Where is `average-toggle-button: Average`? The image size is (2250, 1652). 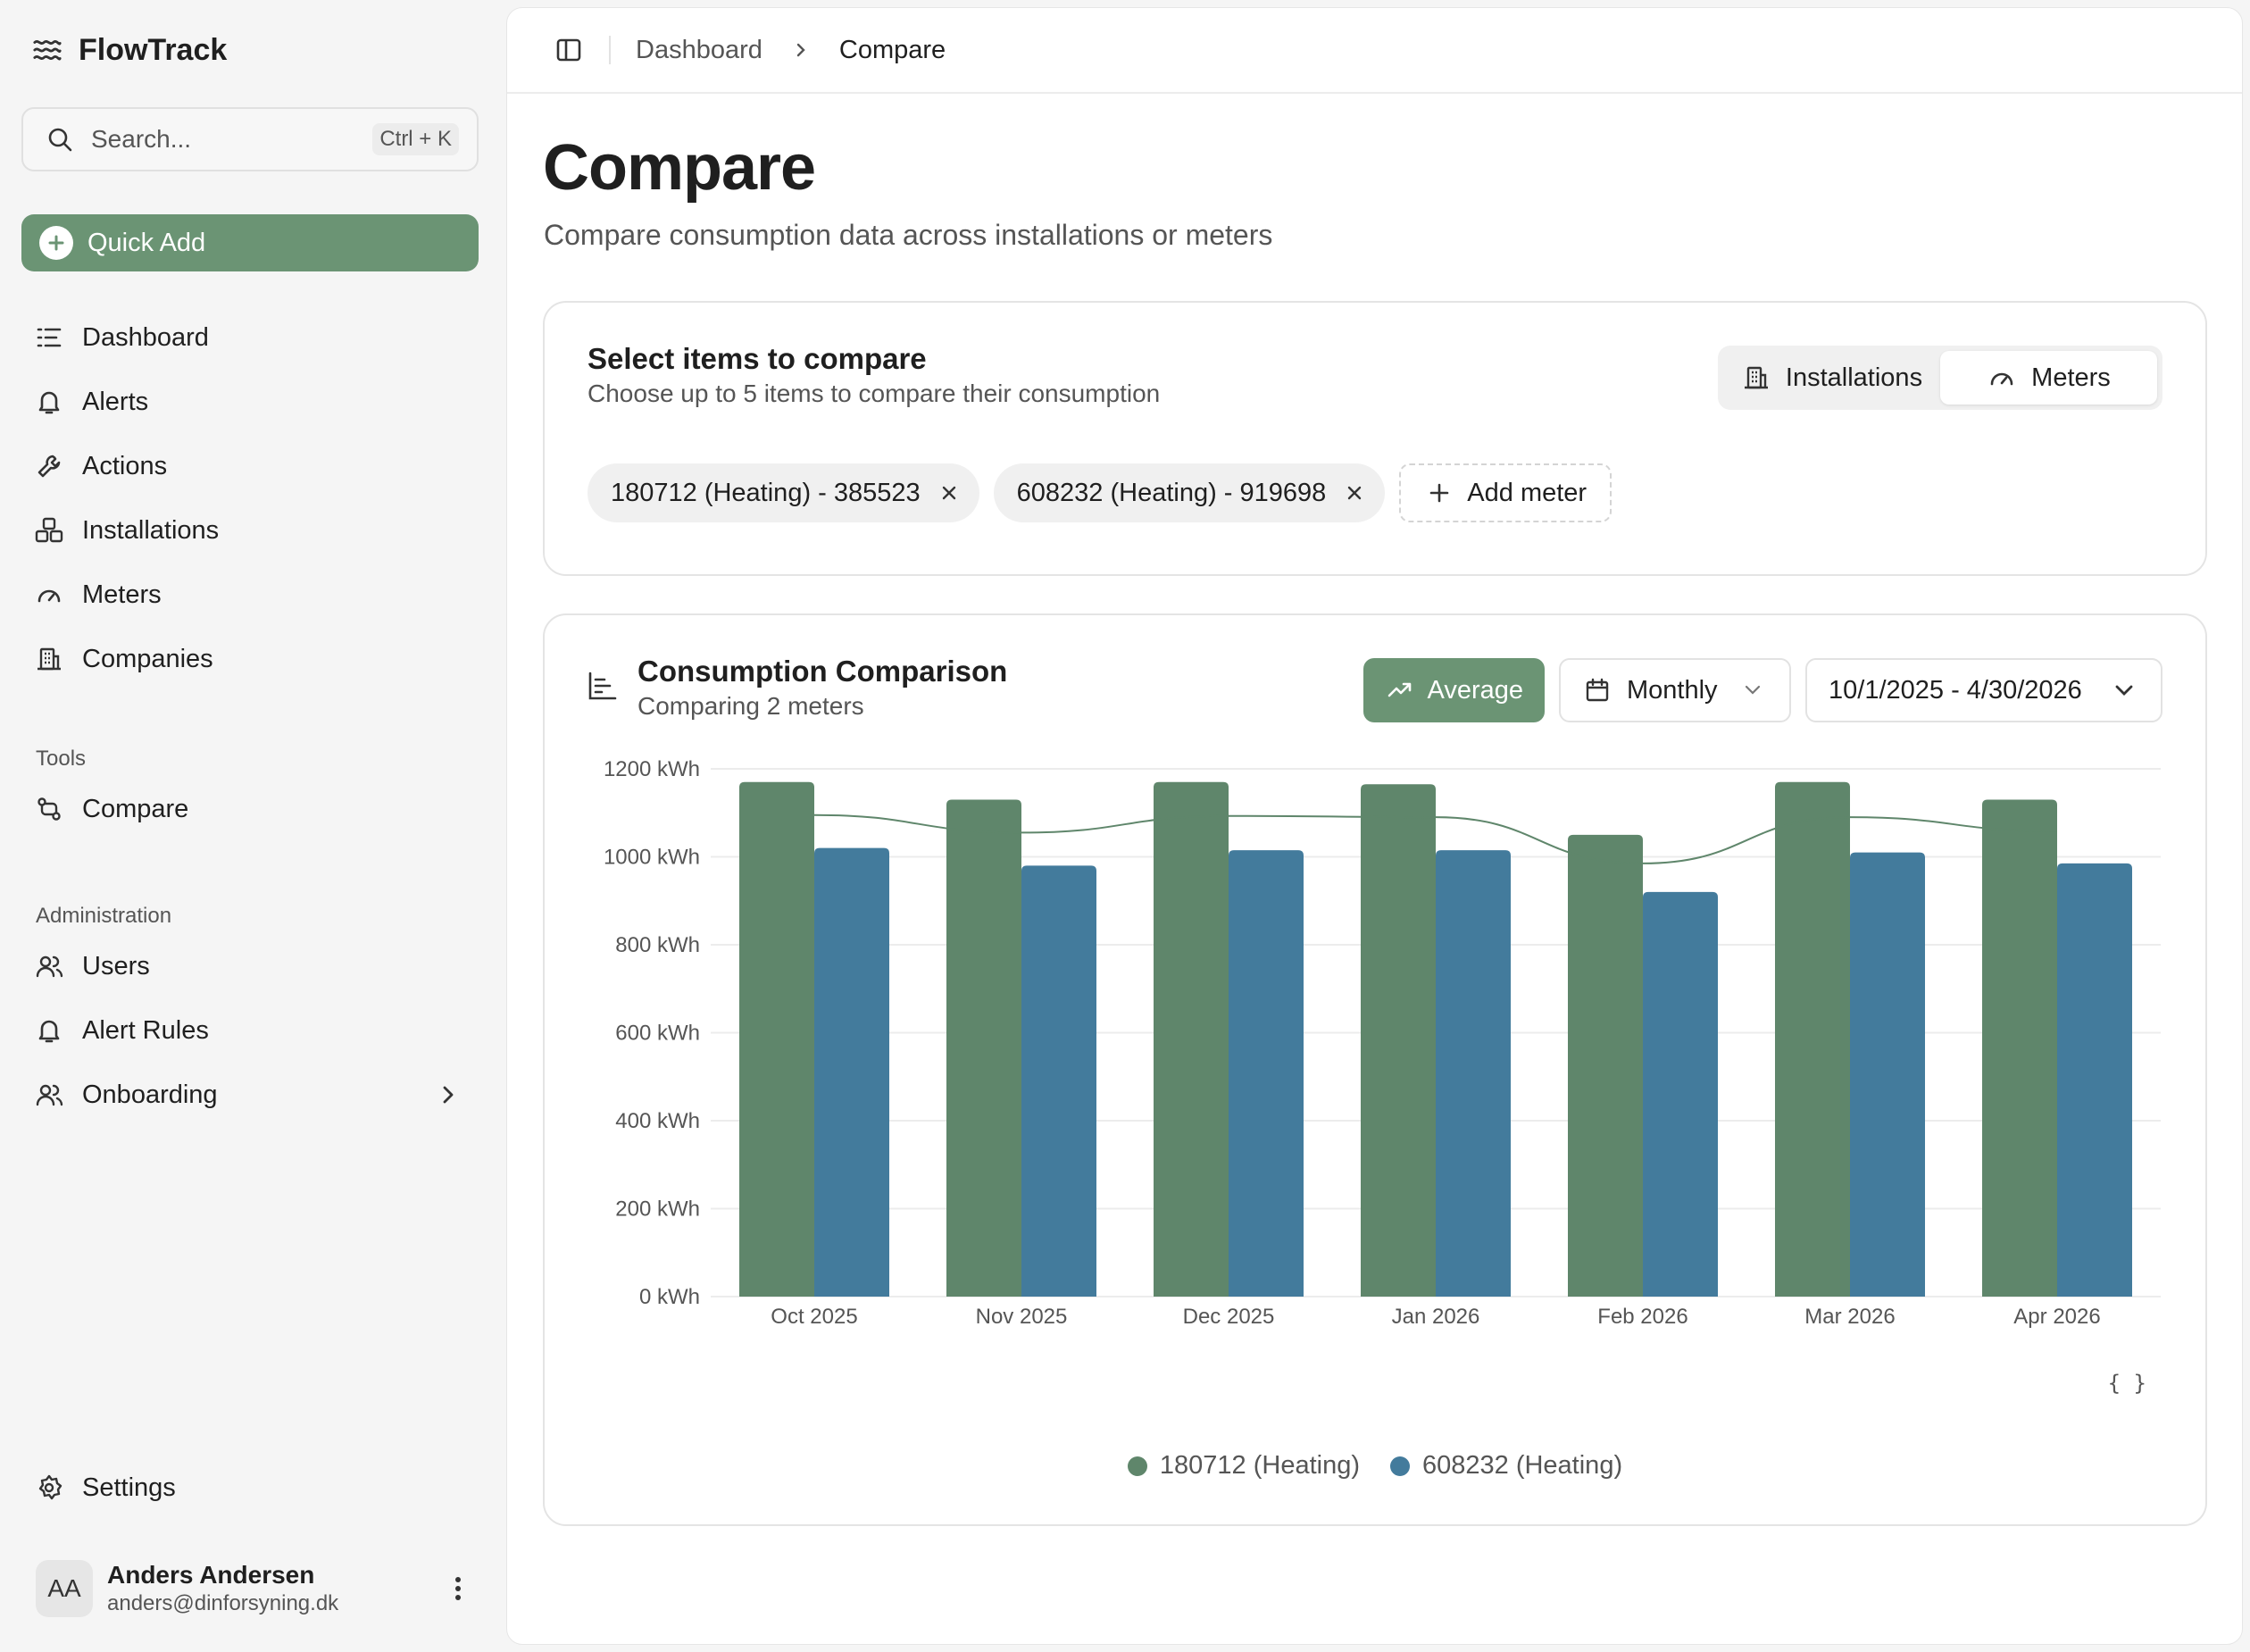
average-toggle-button: Average is located at coordinates (1454, 690).